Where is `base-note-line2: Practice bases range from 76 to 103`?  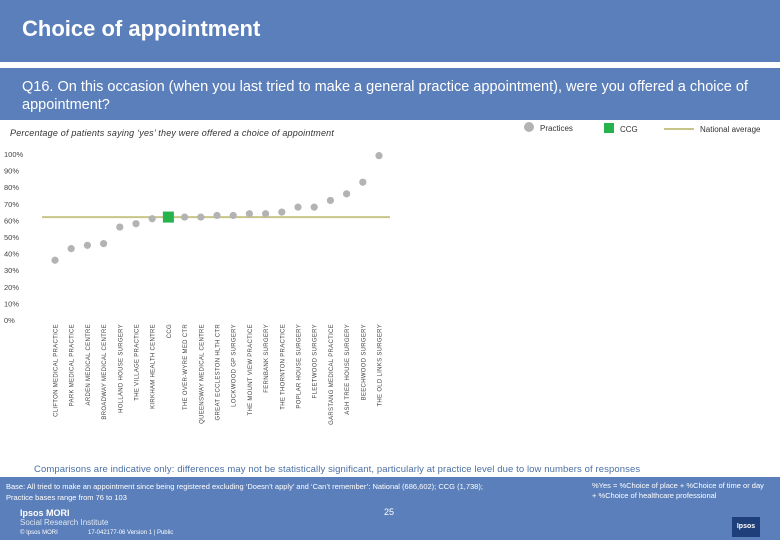
base-note-line2: Practice bases range from 76 to 103 is located at coordinates (66, 497).